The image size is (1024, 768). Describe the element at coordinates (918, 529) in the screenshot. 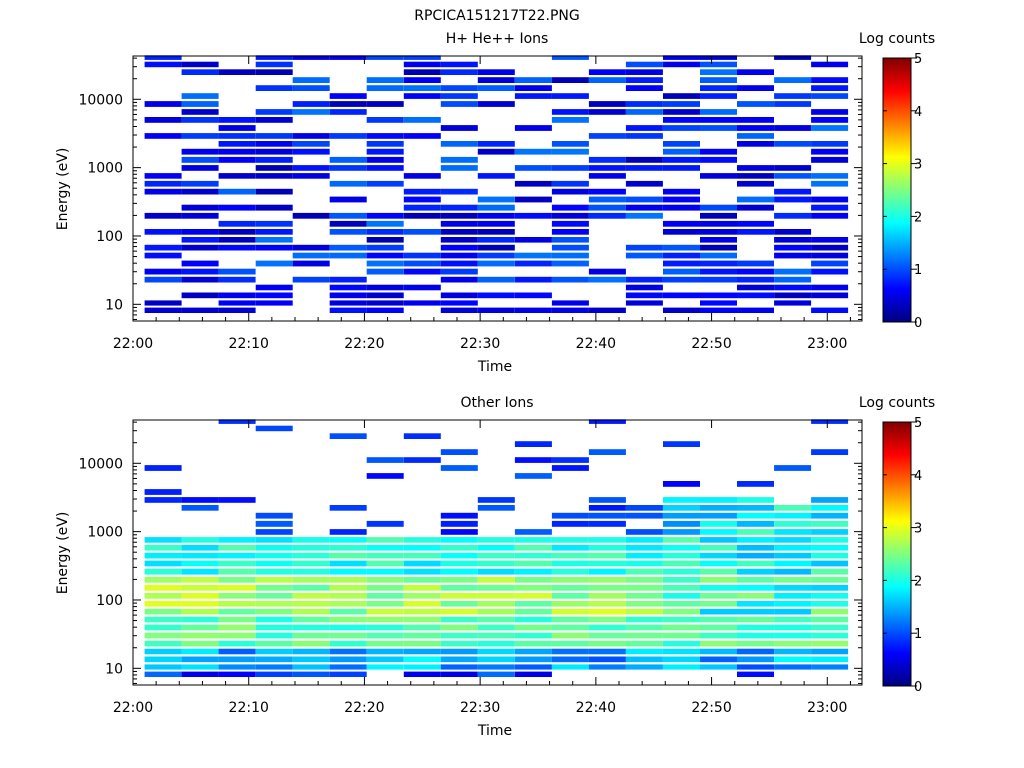

I see `colorbar-tick-label: 3` at that location.